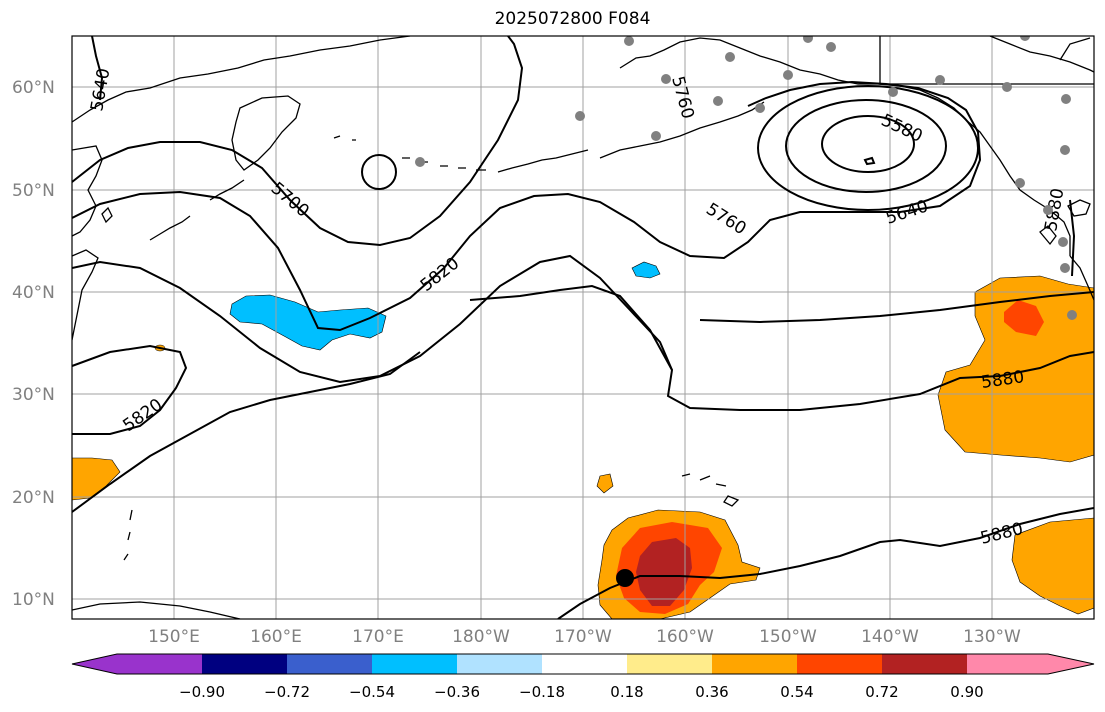 The width and height of the screenshot is (1105, 712). I want to click on colorbar-tick-label: 0.54, so click(796, 692).